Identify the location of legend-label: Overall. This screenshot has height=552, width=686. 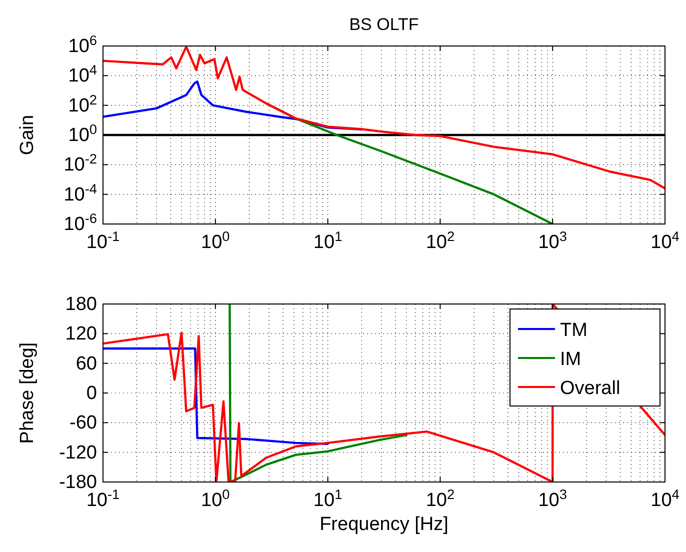
(590, 388).